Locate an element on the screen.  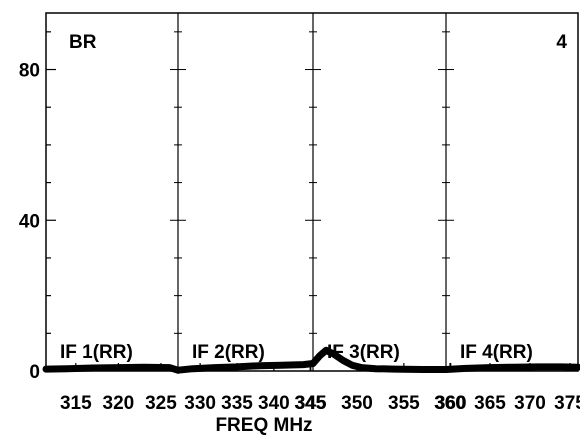
panel-label: IF 1(RR) is located at coordinates (96, 352).